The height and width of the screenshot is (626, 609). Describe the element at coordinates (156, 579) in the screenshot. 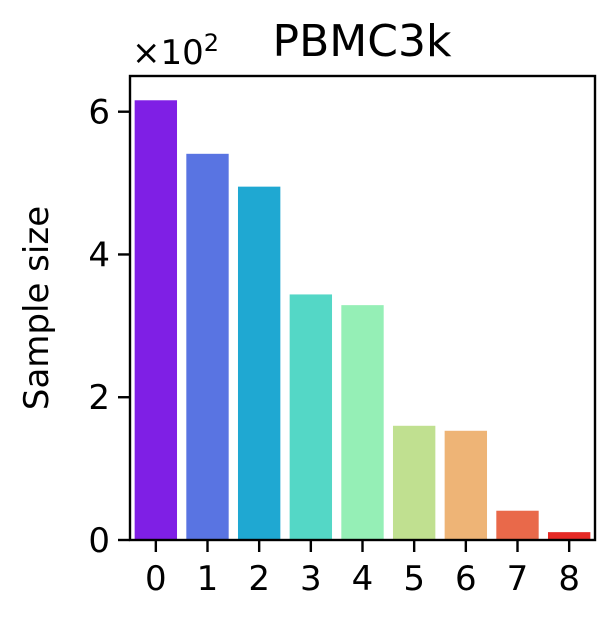

I see `x-tick-label-0: 0` at that location.